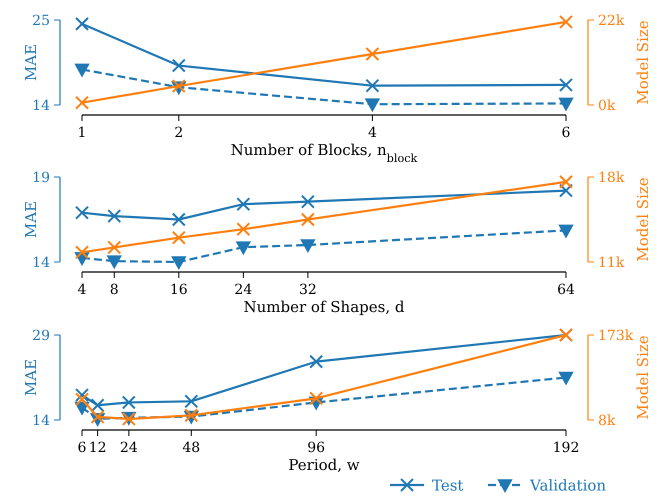 The height and width of the screenshot is (496, 667). I want to click on x-axis-title: Number of Blocks, n$_{block}$, so click(324, 152).